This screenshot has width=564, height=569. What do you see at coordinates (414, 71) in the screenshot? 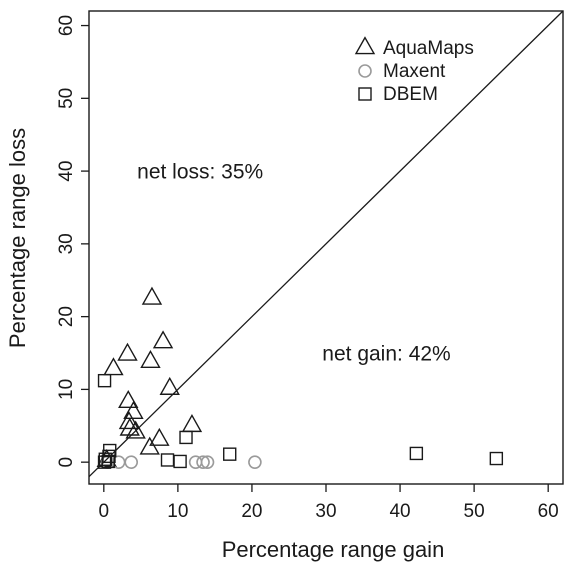
I see `legend-label: Maxent` at bounding box center [414, 71].